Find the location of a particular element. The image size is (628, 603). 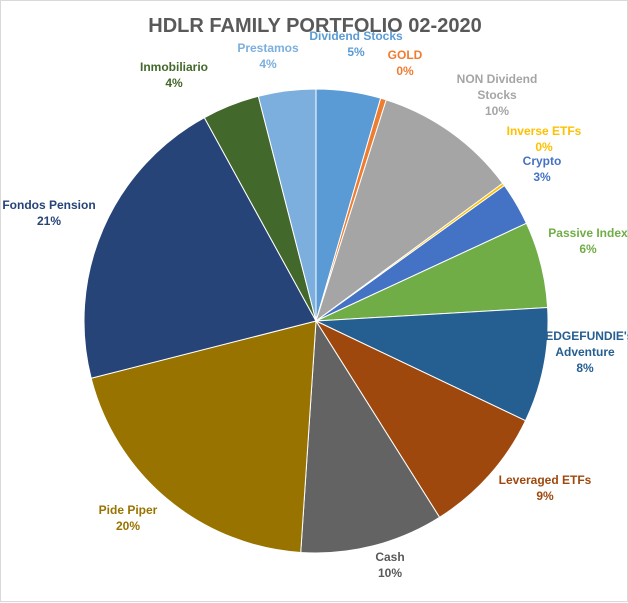

pie-label-line: Inverse ETFs is located at coordinates (544, 131).